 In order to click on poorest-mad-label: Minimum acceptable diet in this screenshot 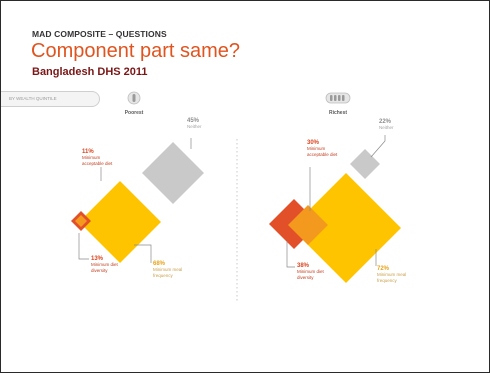, I will do `click(97, 160)`.